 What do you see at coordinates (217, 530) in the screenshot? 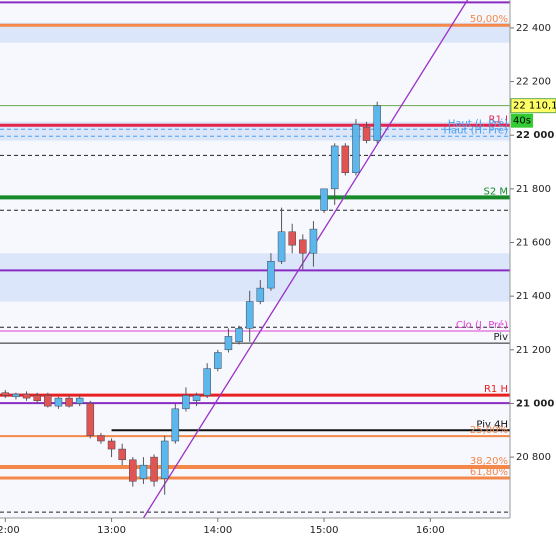
I see `x-tick-label: 14:00` at bounding box center [217, 530].